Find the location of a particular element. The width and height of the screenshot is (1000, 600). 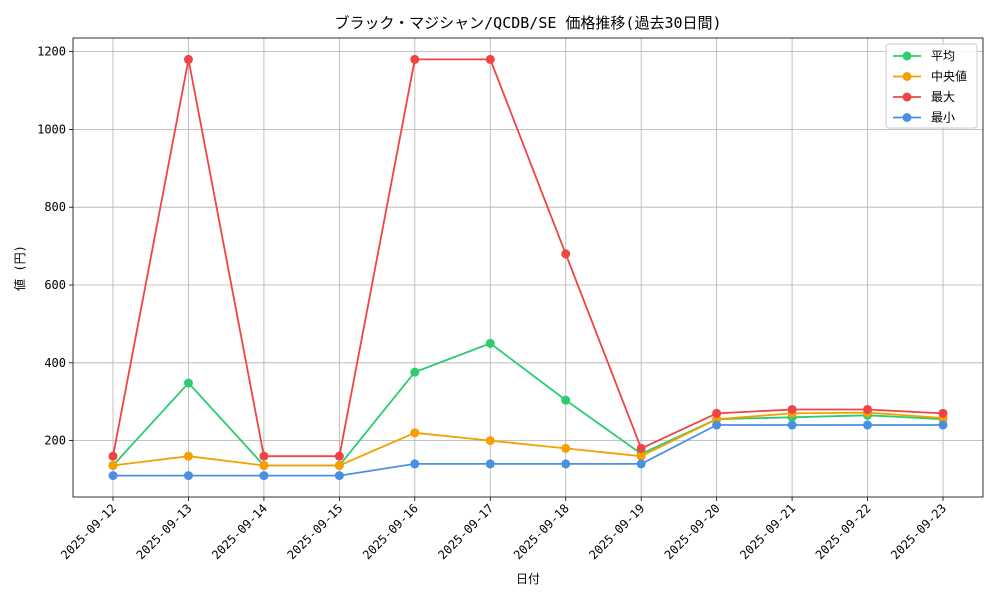

y-tick-label: 1200 is located at coordinates (51, 52).